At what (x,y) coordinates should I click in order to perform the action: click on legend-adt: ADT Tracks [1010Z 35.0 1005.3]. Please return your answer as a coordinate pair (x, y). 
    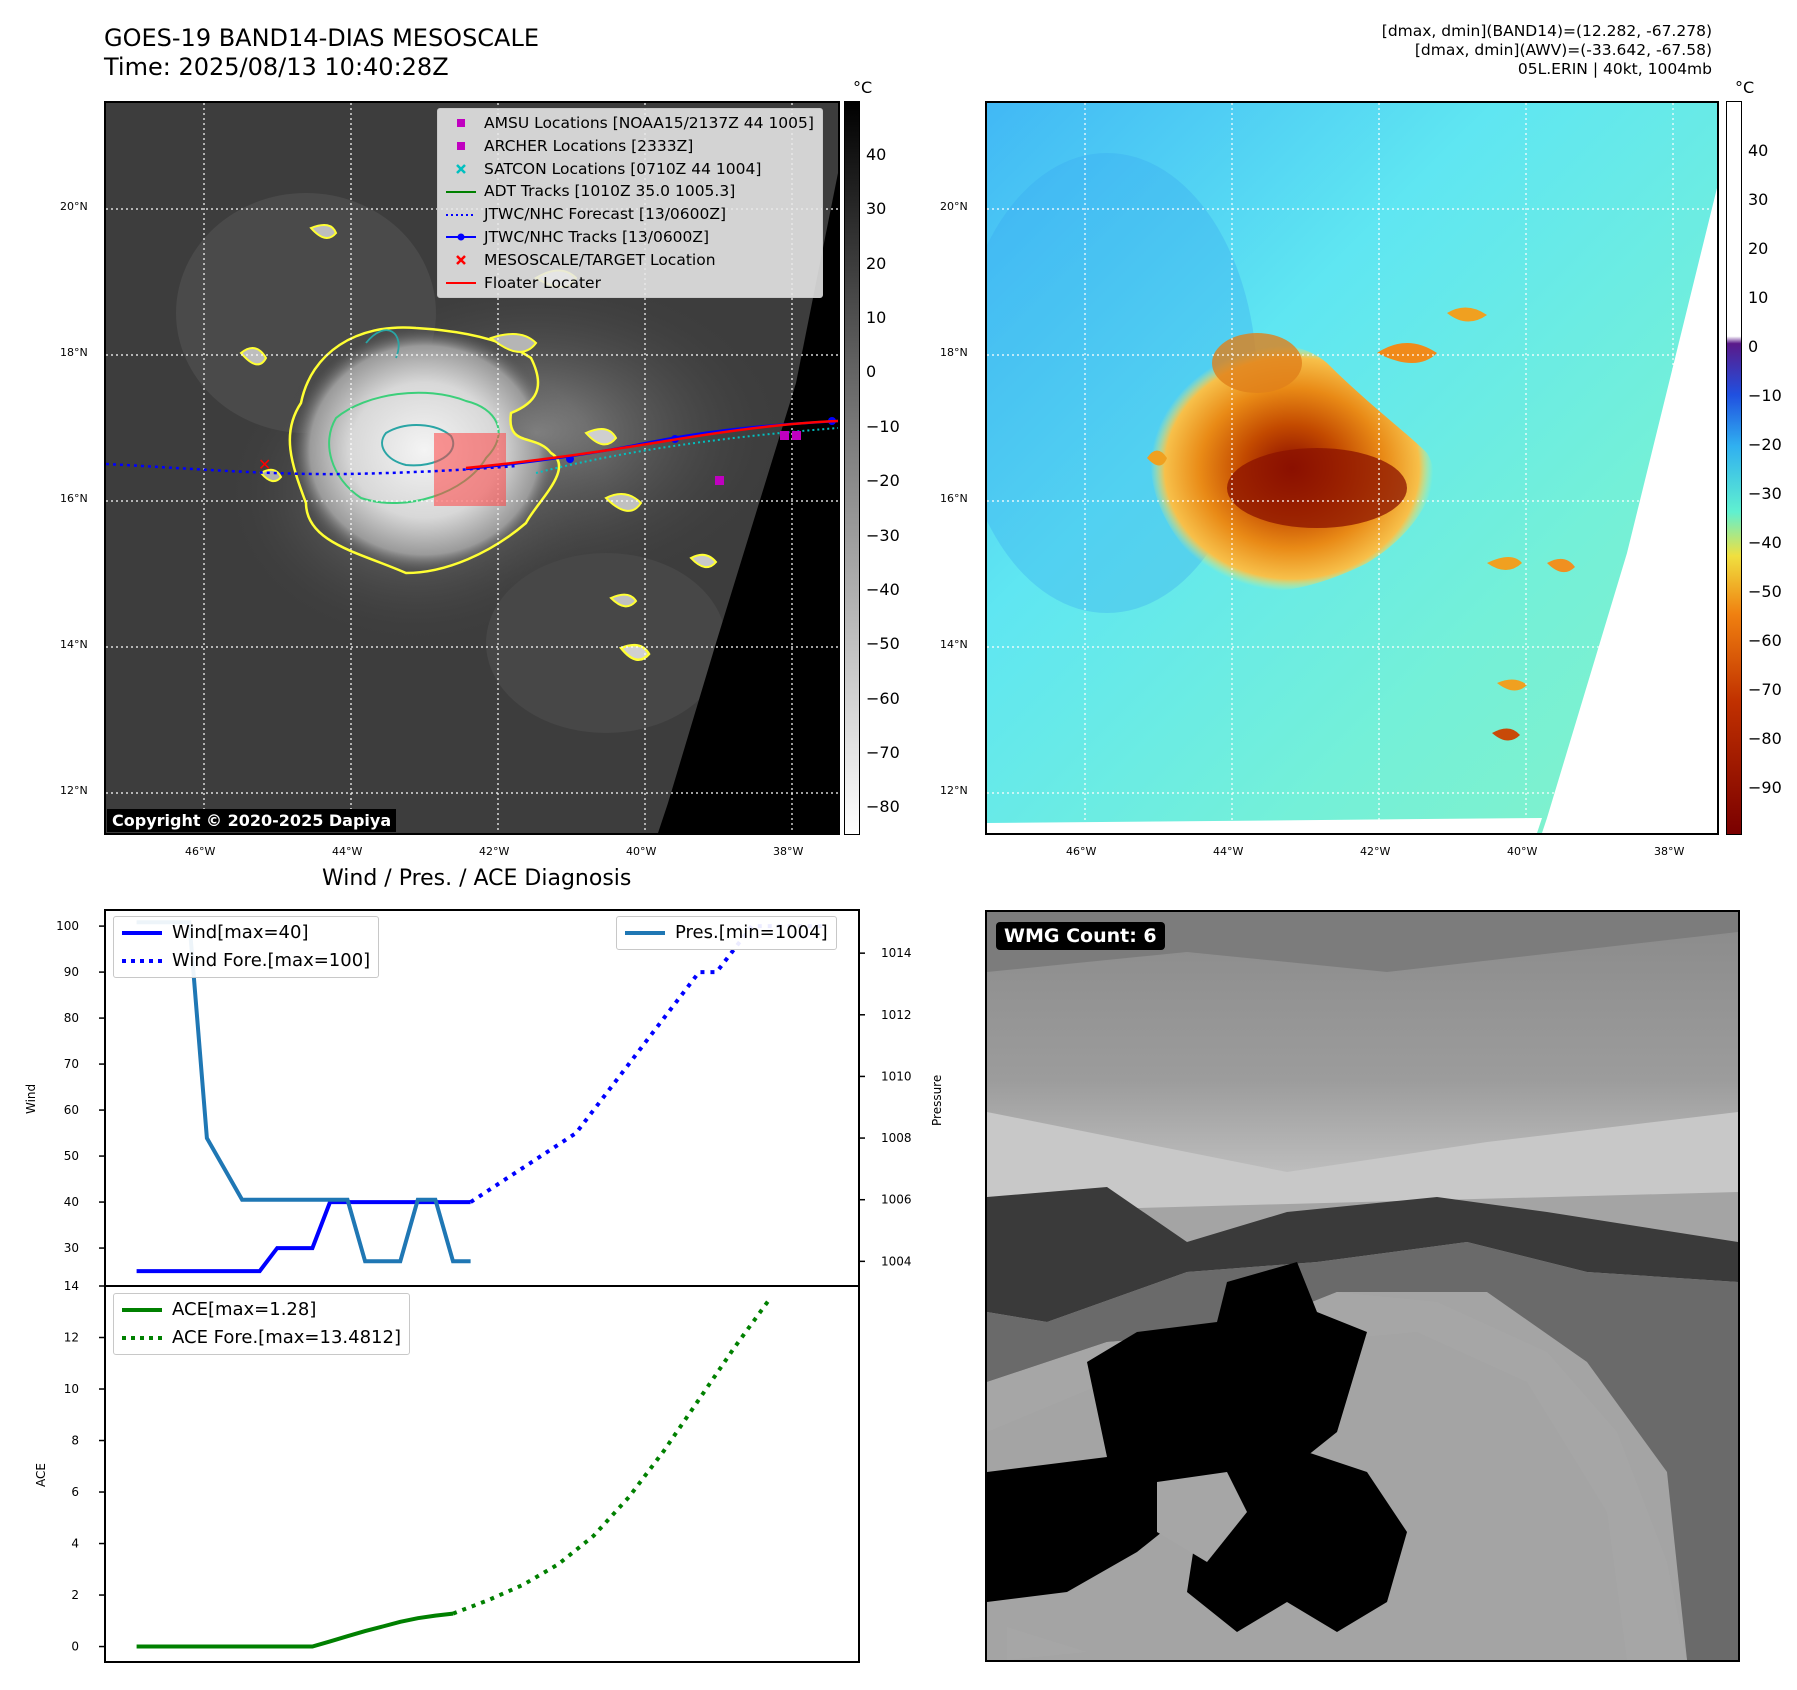
    Looking at the image, I should click on (629, 191).